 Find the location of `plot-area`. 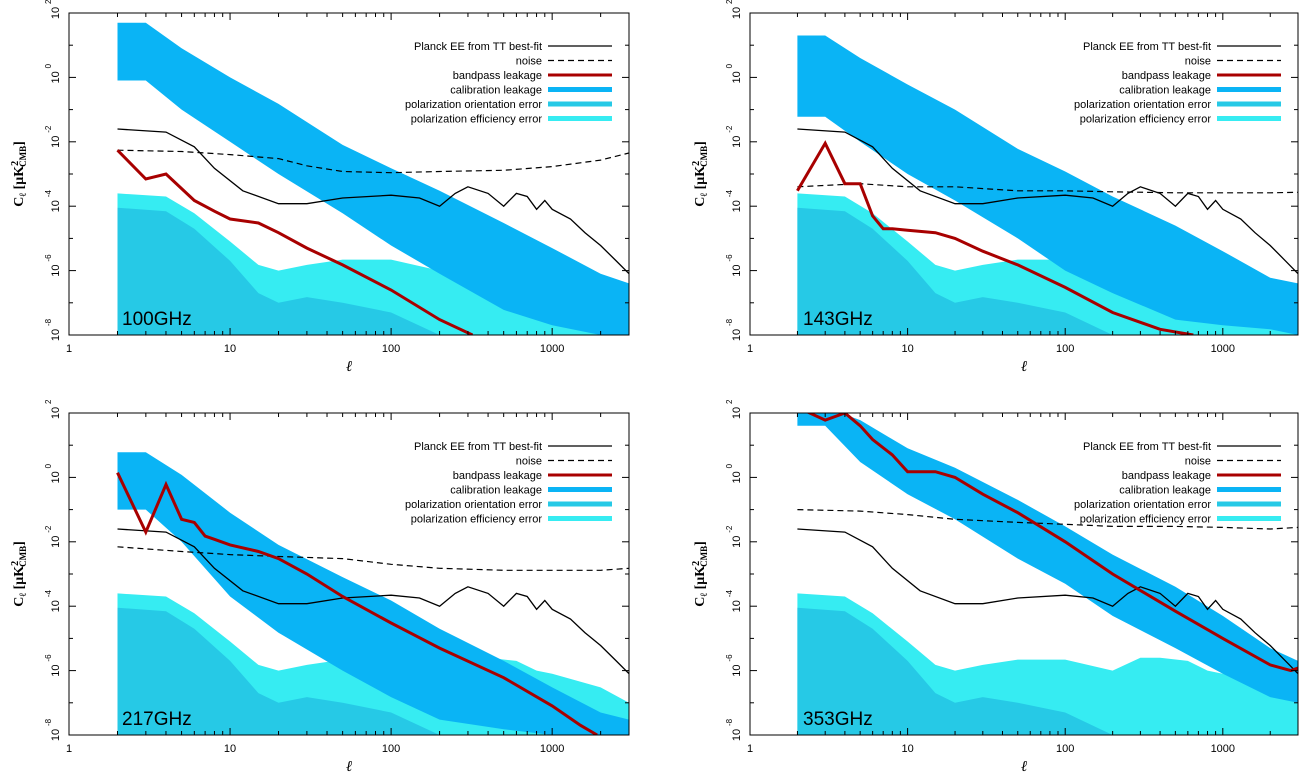

plot-area is located at coordinates (374, 593).